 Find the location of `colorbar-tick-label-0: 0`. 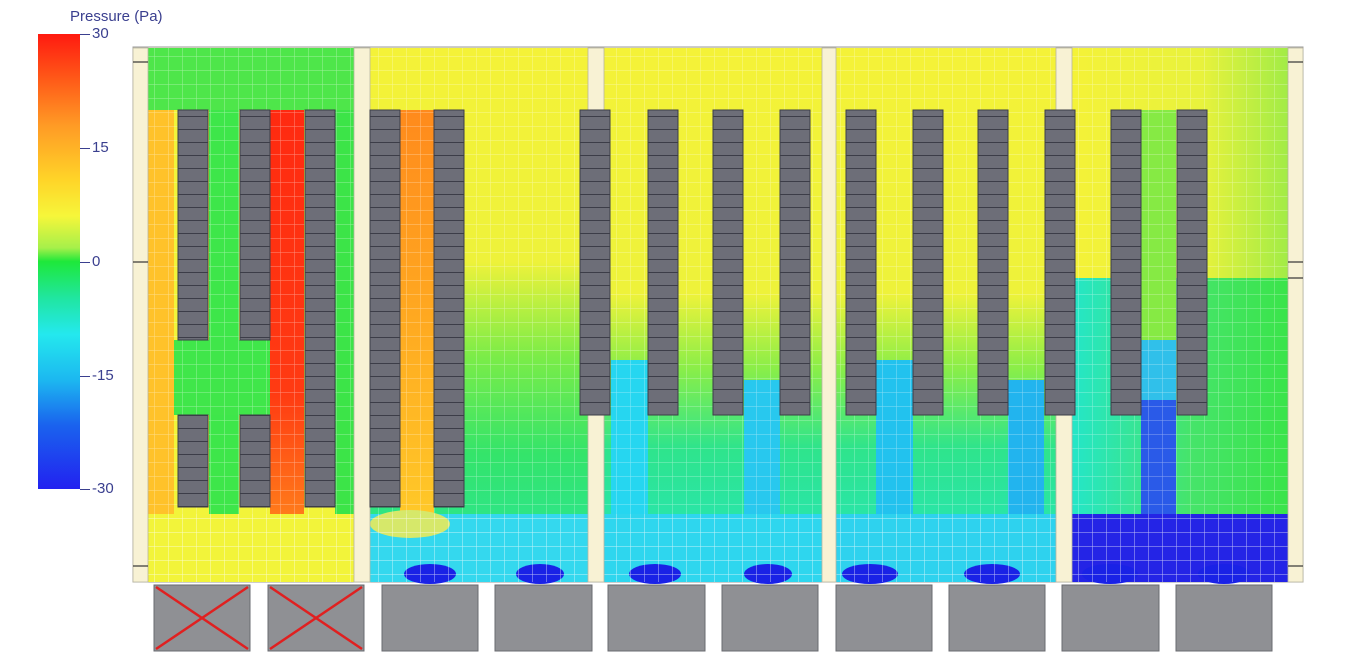

colorbar-tick-label-0: 0 is located at coordinates (96, 261).